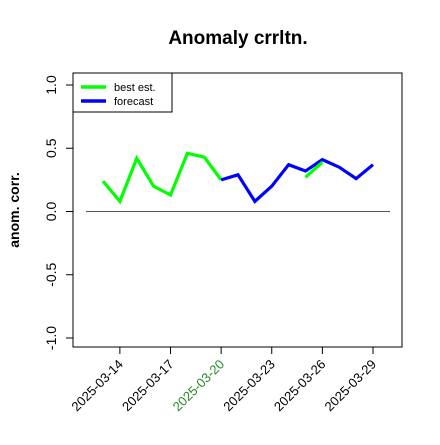  Describe the element at coordinates (97, 386) in the screenshot. I see `x-tick-label: 2025-03-14` at that location.